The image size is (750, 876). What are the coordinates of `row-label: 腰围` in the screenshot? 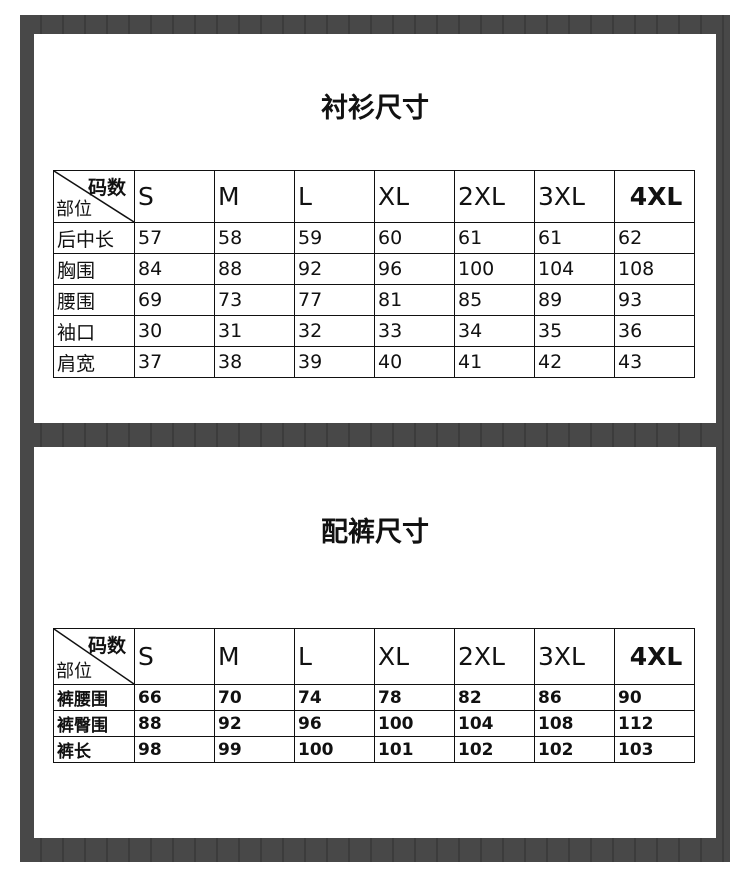 It's located at (94, 300).